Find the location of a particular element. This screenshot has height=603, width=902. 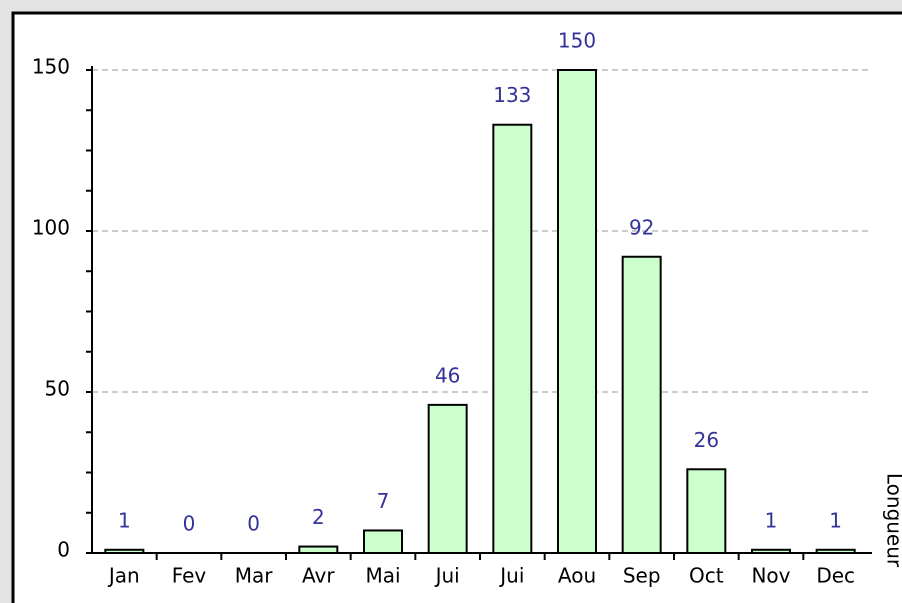

x-tick-label: Nov is located at coordinates (770, 576).